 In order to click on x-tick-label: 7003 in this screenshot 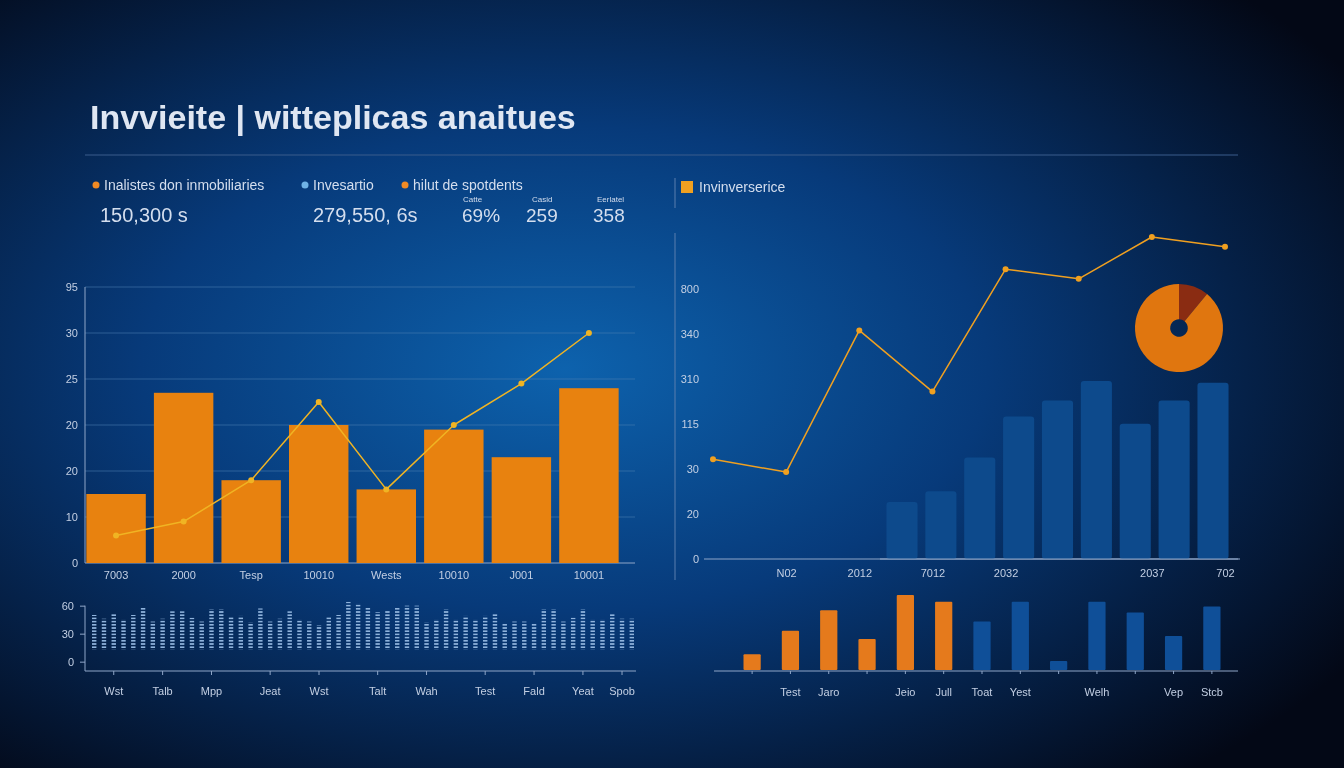, I will do `click(116, 574)`.